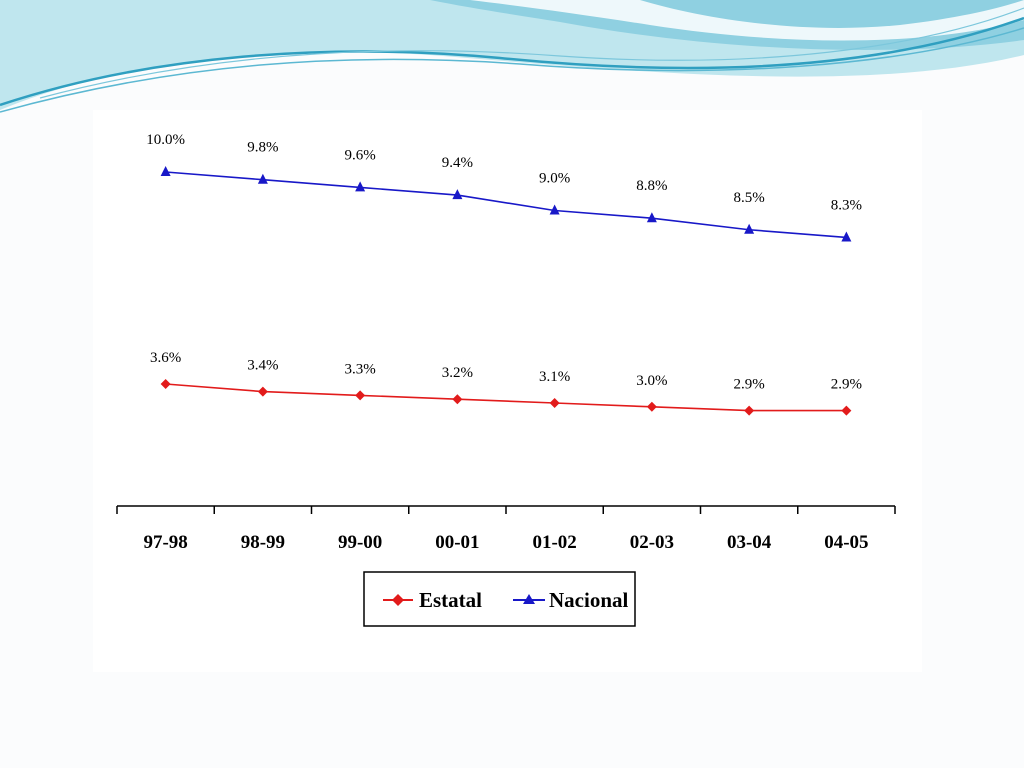  I want to click on data-label-nacional: 8.5%, so click(749, 198).